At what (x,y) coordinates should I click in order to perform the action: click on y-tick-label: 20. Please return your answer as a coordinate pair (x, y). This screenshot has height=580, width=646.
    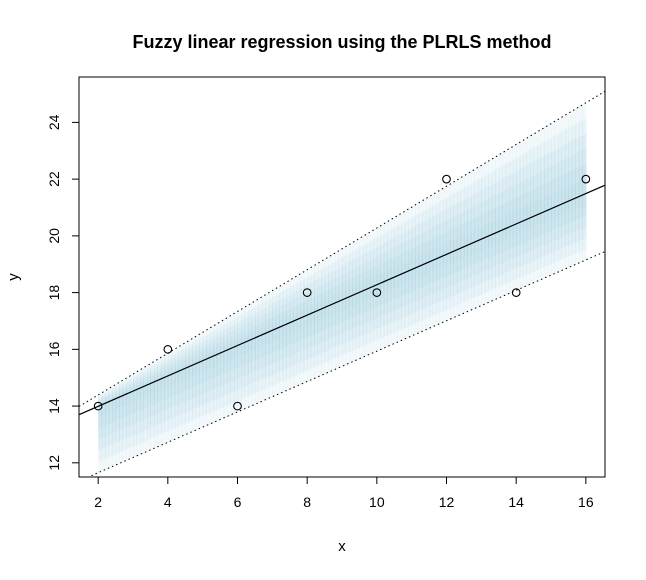
    Looking at the image, I should click on (54, 236).